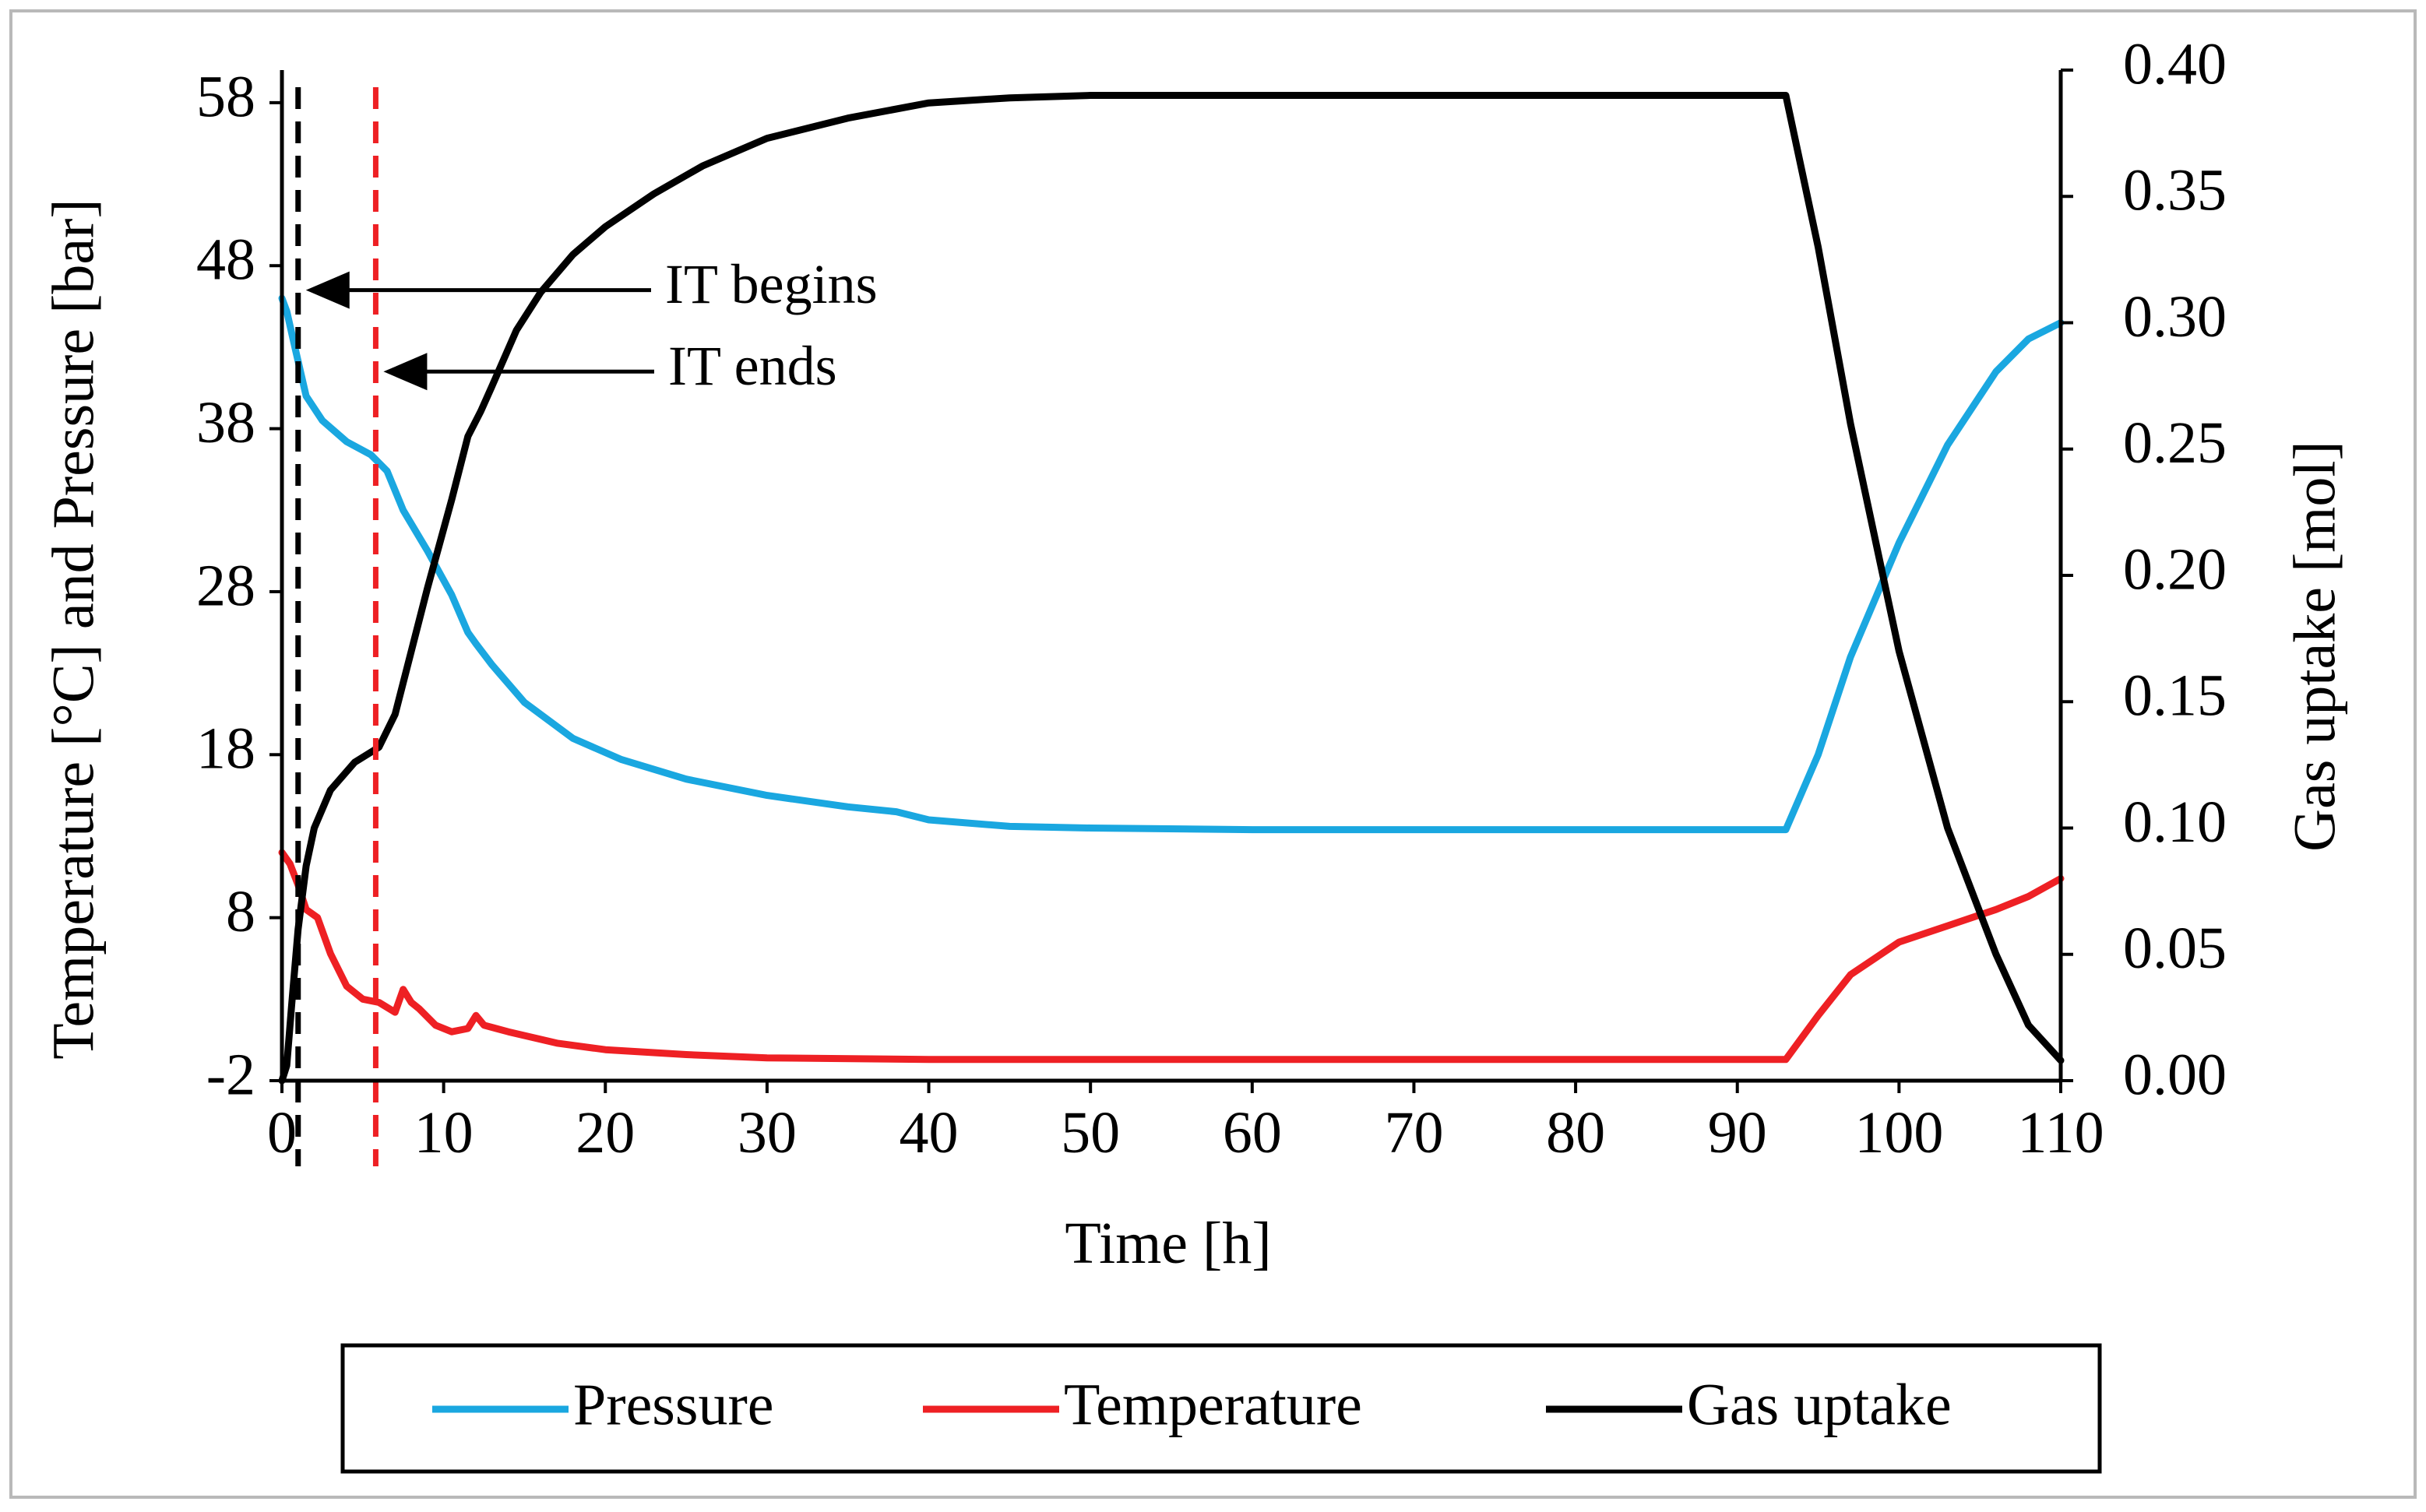  I want to click on annotation-arrow-it-begins-head, so click(328, 290).